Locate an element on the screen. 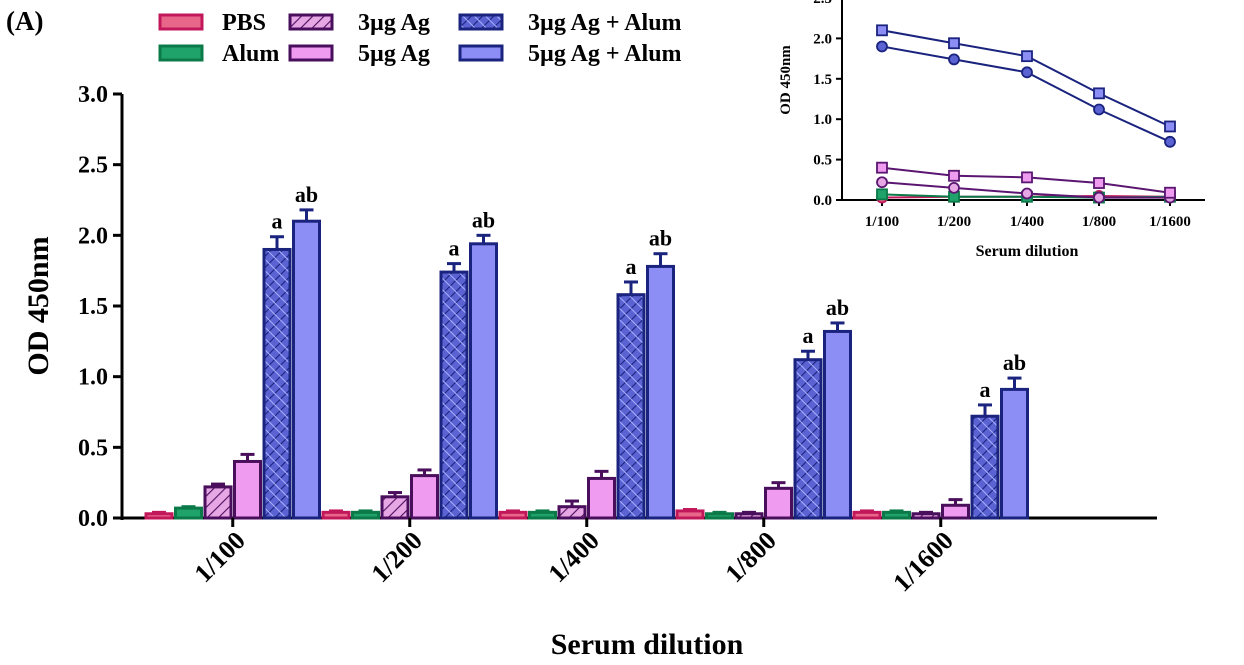  inset-x-axis-title: Serum dilution is located at coordinates (1027, 251).